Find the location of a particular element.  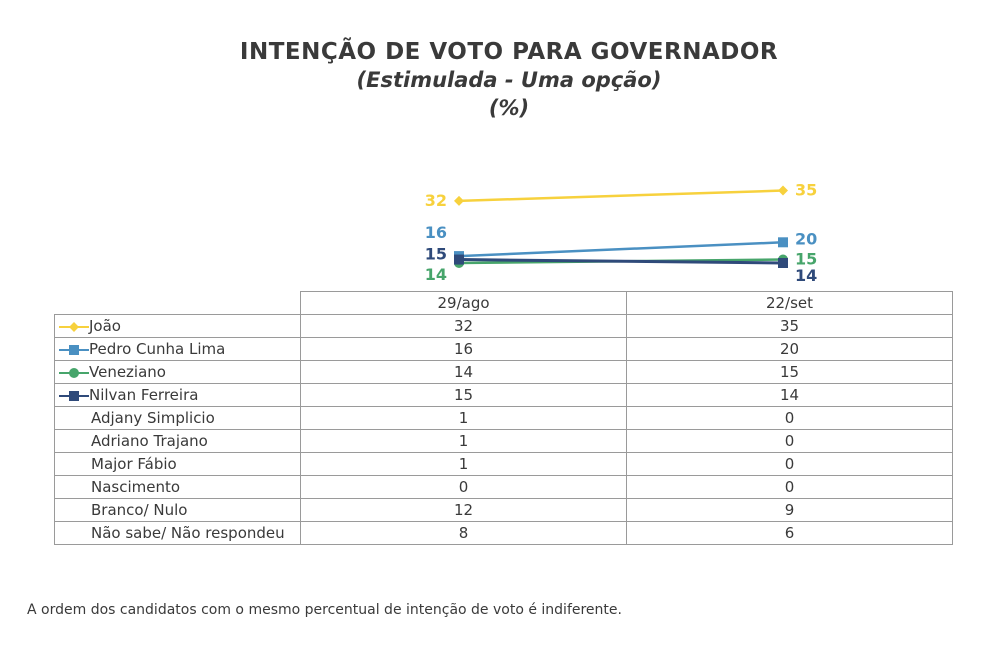

table-row-label: Adjany Simplicio is located at coordinates (177, 418).